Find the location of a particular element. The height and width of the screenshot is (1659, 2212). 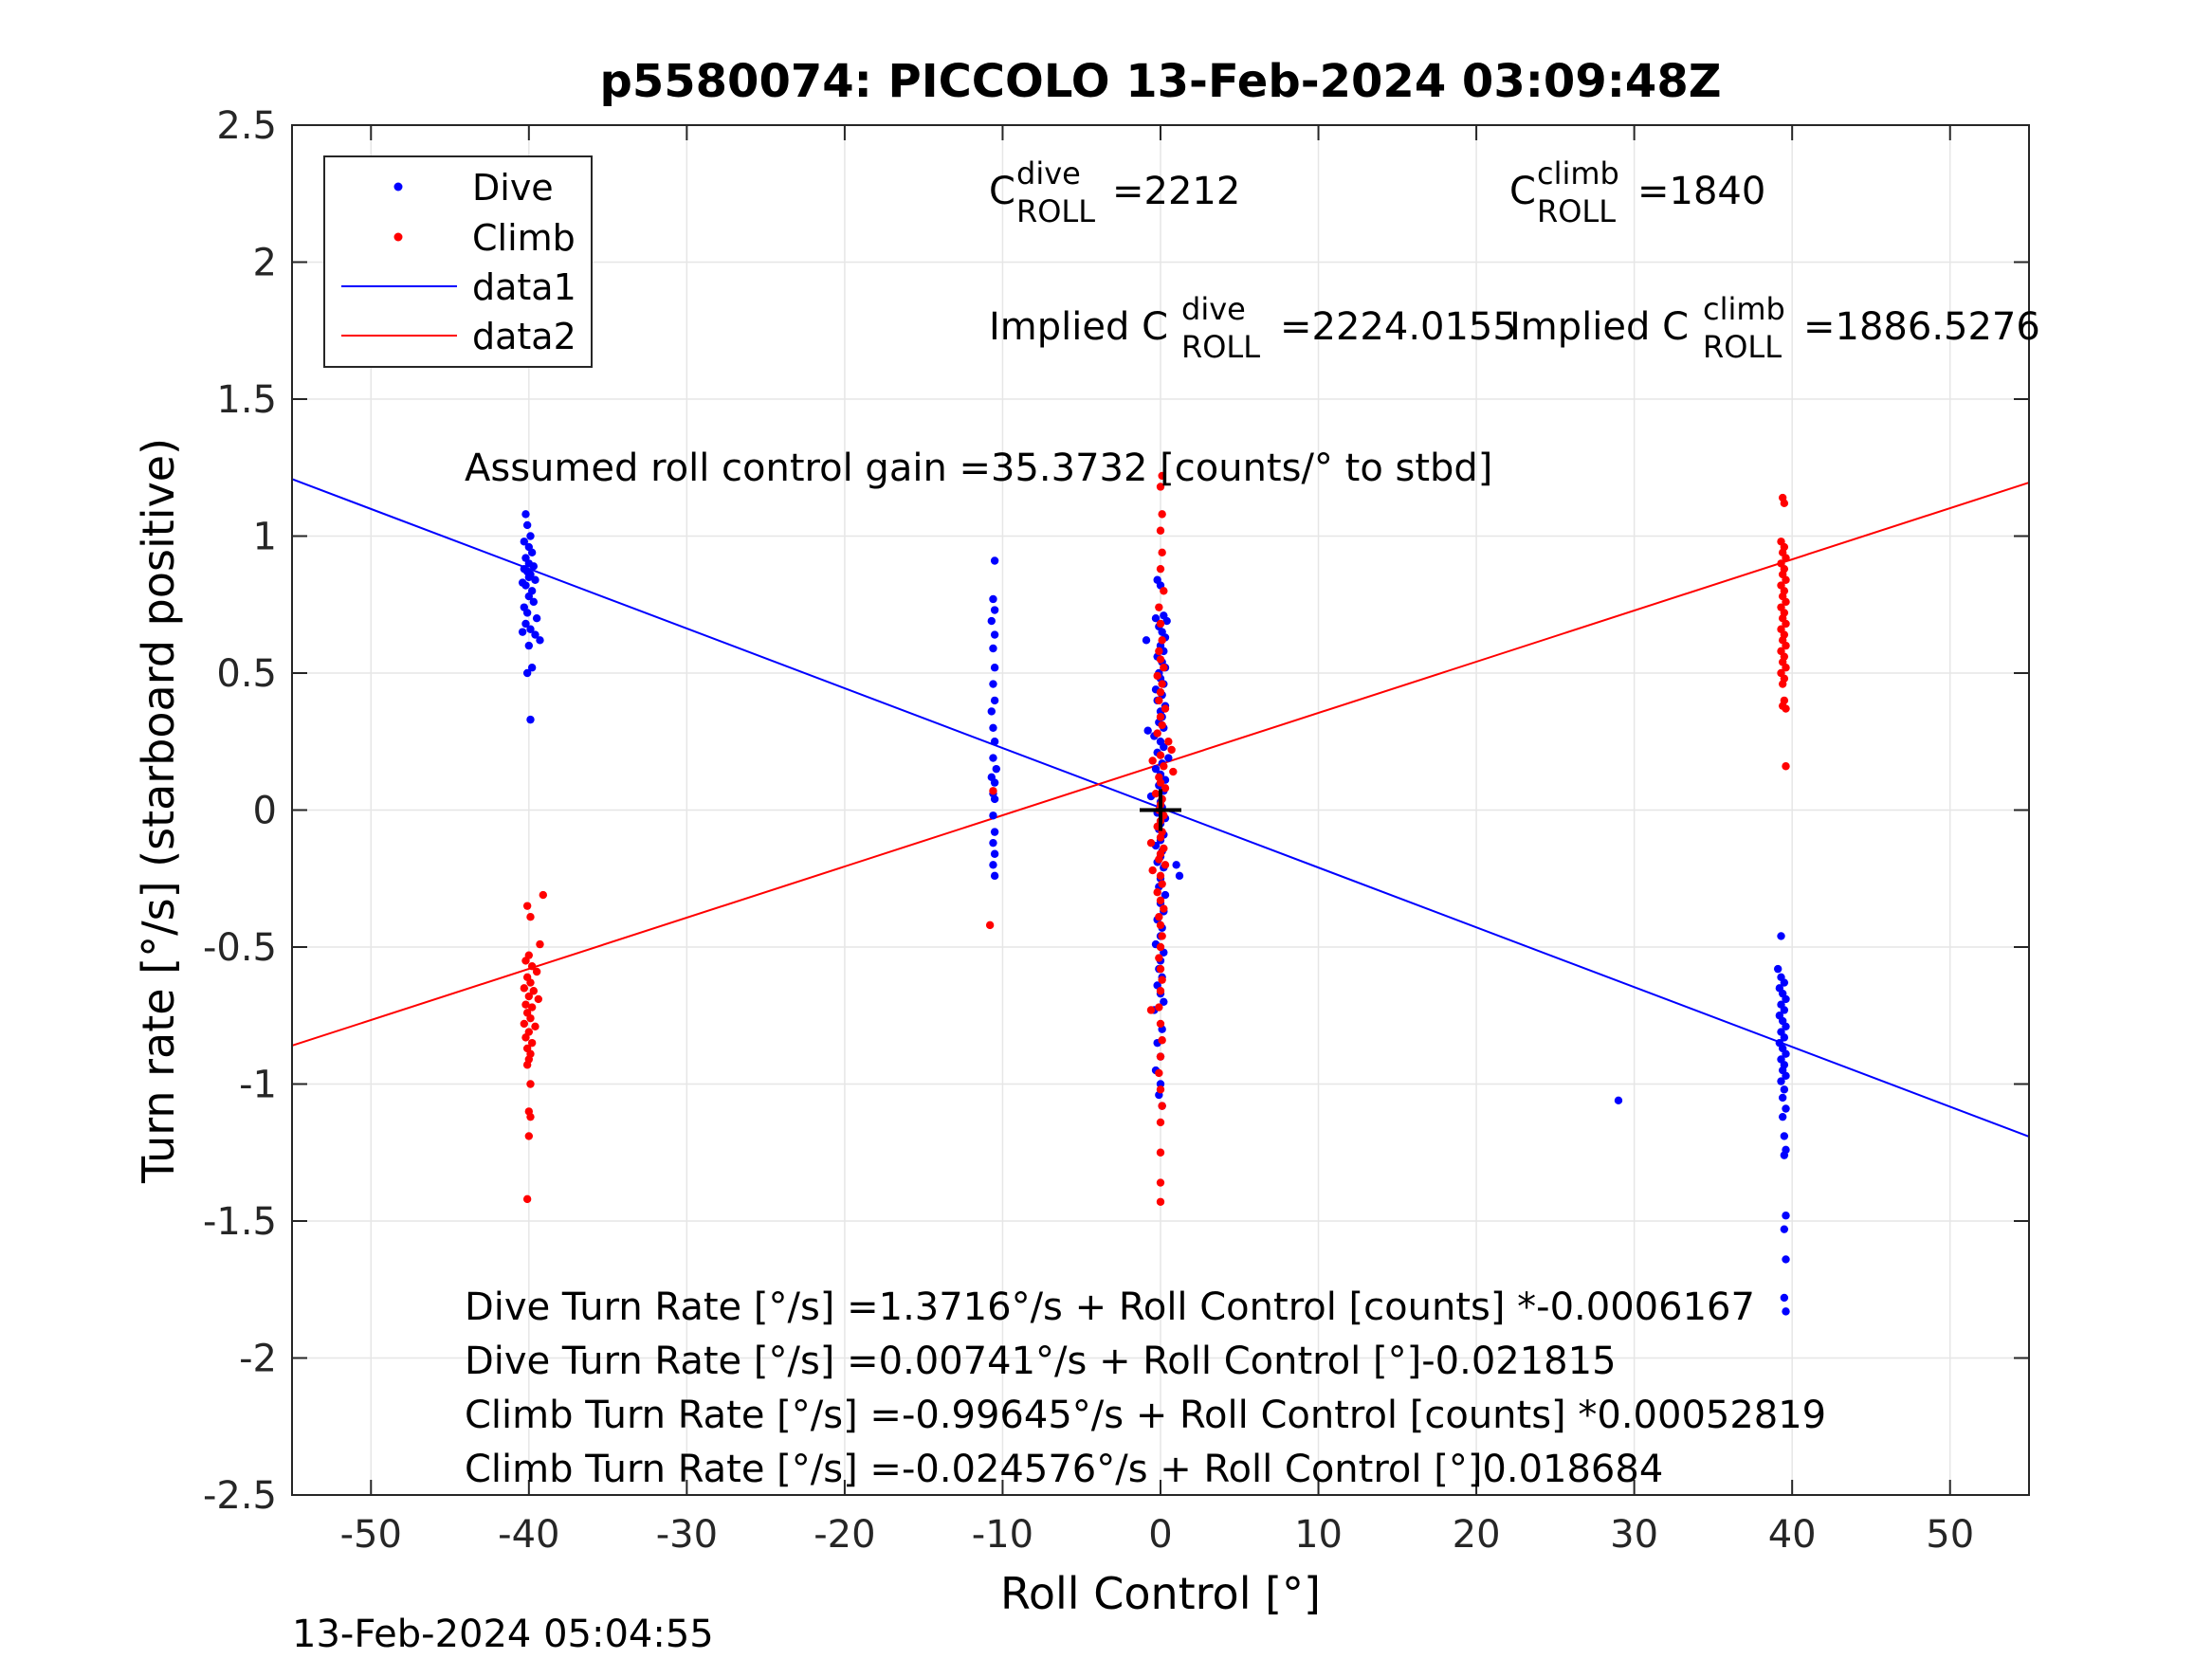

y-tick-label: -0.5 is located at coordinates (240, 948).